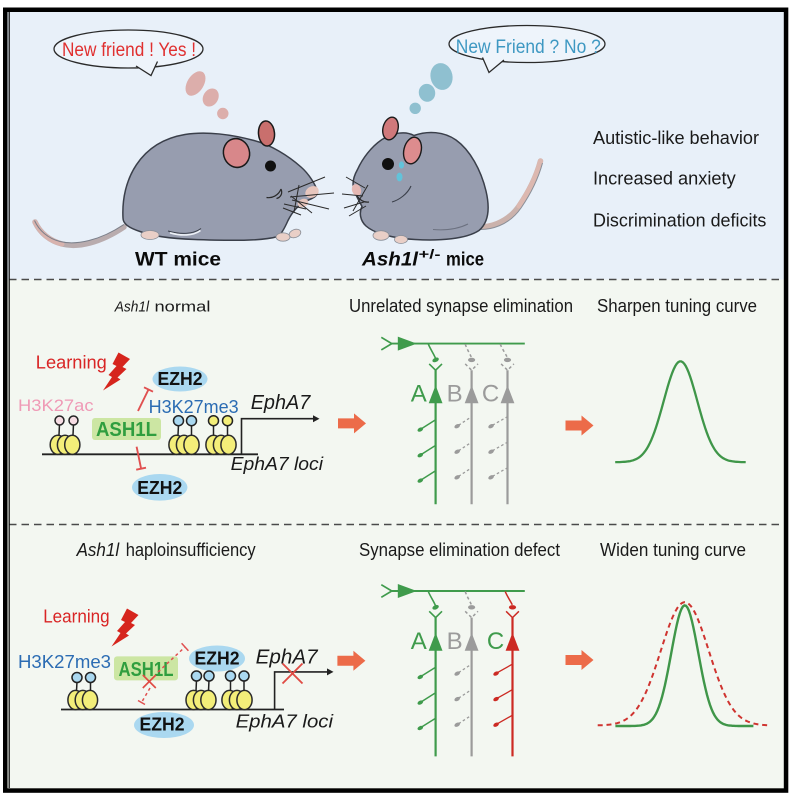 Image resolution: width=791 pixels, height=800 pixels. What do you see at coordinates (56, 405) in the screenshot?
I see `svg-text: H3K27ac` at bounding box center [56, 405].